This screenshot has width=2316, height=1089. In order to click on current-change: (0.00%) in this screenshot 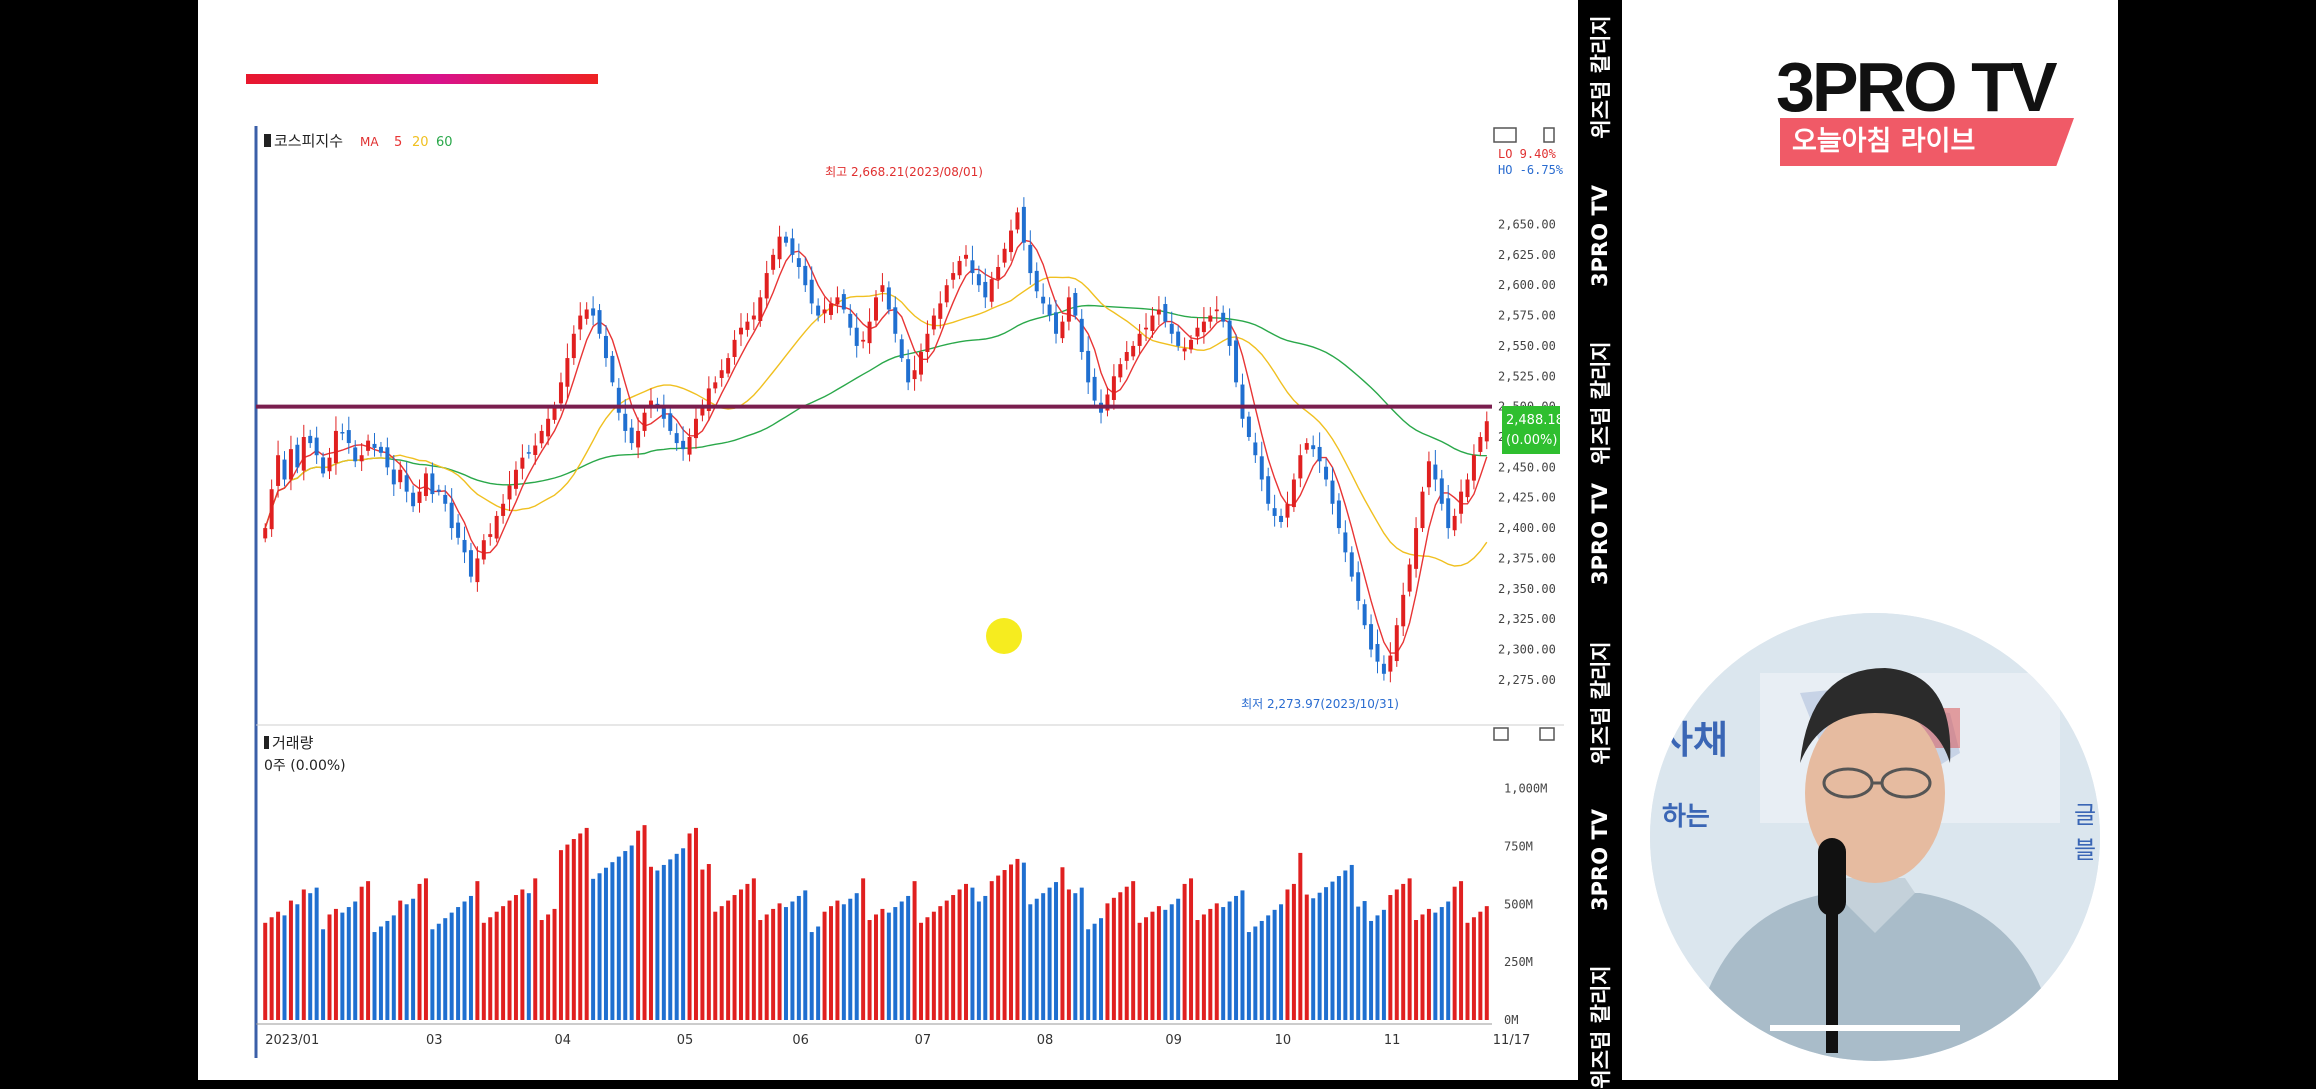, I will do `click(1531, 440)`.